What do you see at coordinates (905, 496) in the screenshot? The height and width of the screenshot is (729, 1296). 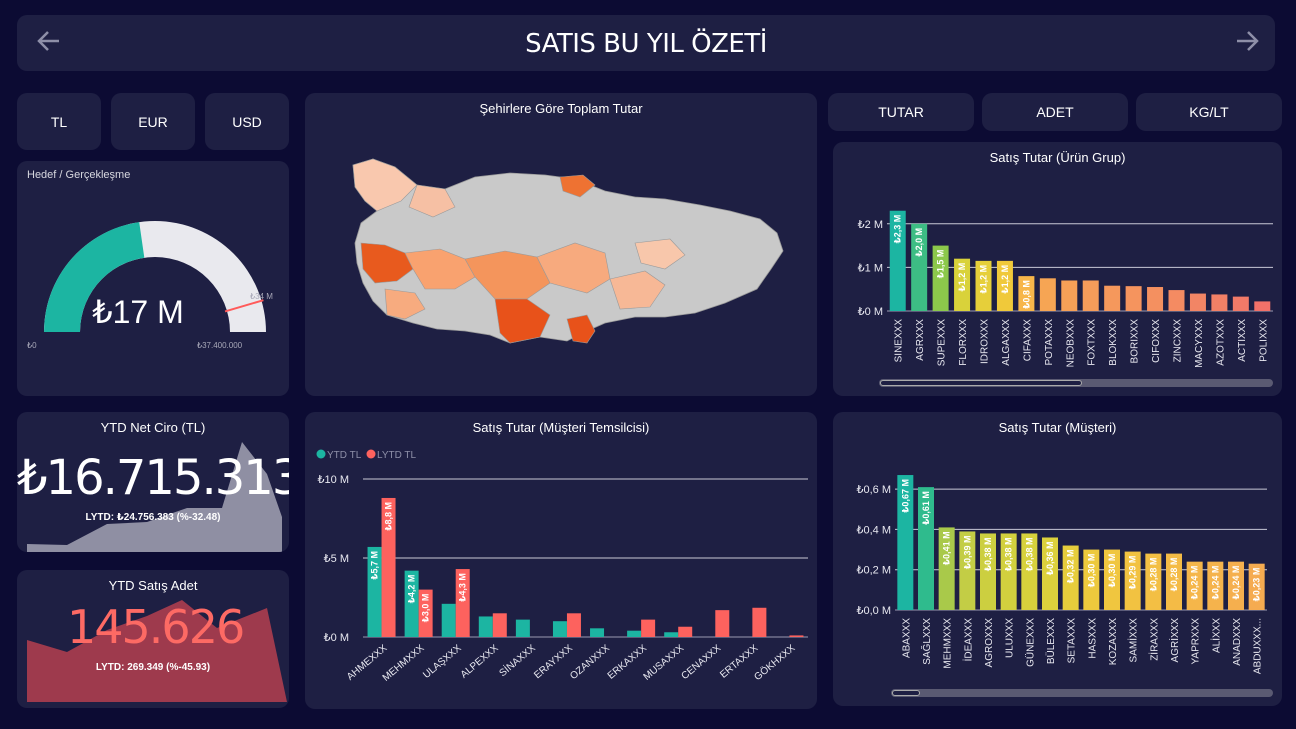 I see `data-label: ₺0,67 M` at bounding box center [905, 496].